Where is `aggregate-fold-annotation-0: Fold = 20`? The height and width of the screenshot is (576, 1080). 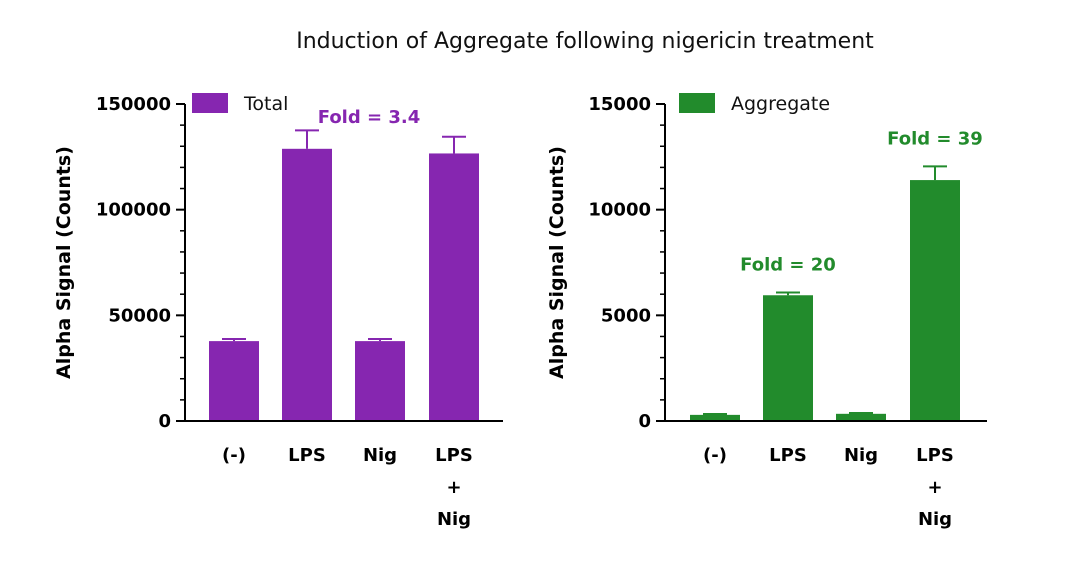
aggregate-fold-annotation-0: Fold = 20 is located at coordinates (788, 265).